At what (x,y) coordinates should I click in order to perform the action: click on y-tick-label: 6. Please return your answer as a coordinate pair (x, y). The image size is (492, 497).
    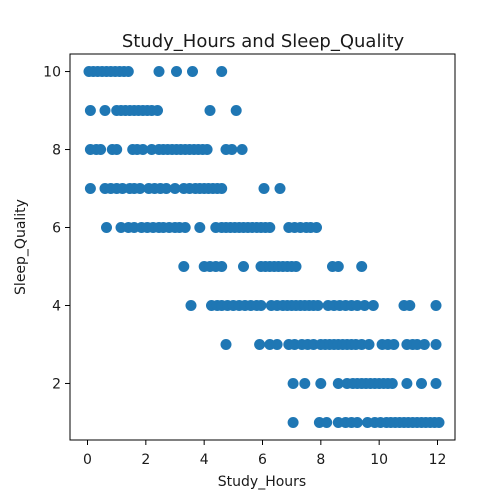
    Looking at the image, I should click on (56, 229).